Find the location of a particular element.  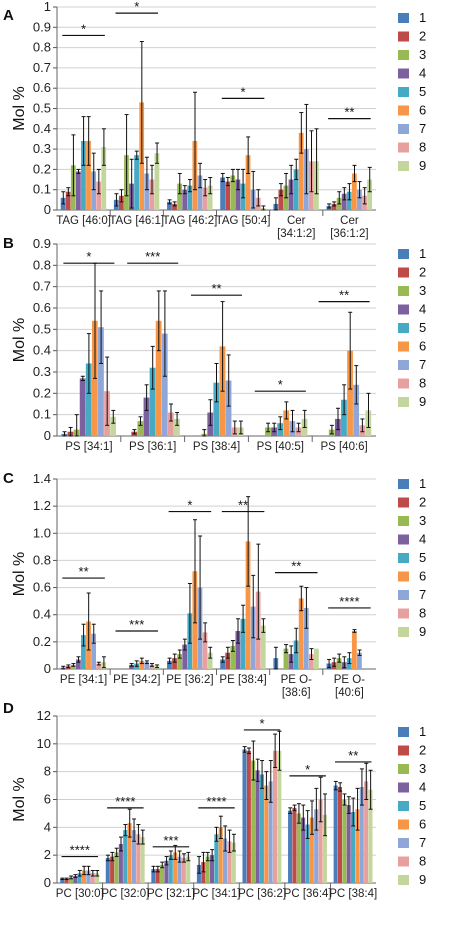

y-tick-label: 0.6 is located at coordinates (42, 87).